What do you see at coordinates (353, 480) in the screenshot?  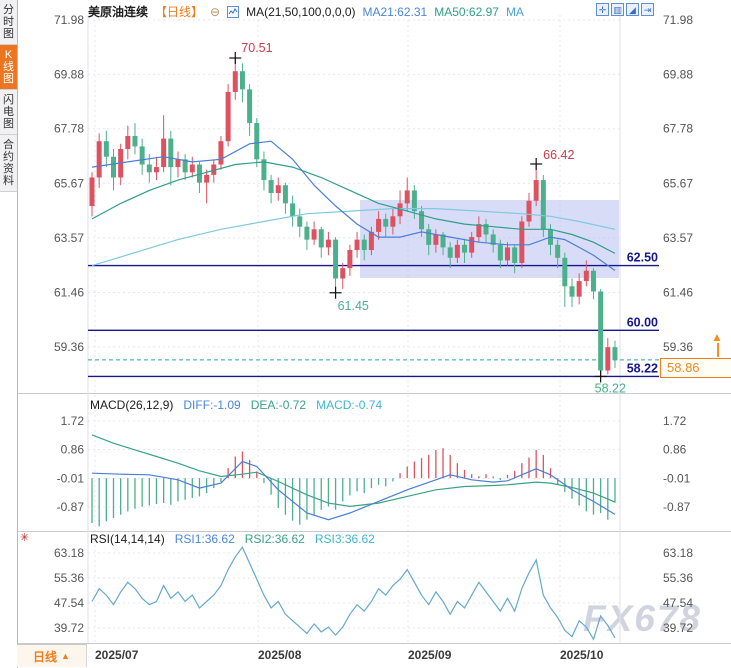 I see `macd-panel` at bounding box center [353, 480].